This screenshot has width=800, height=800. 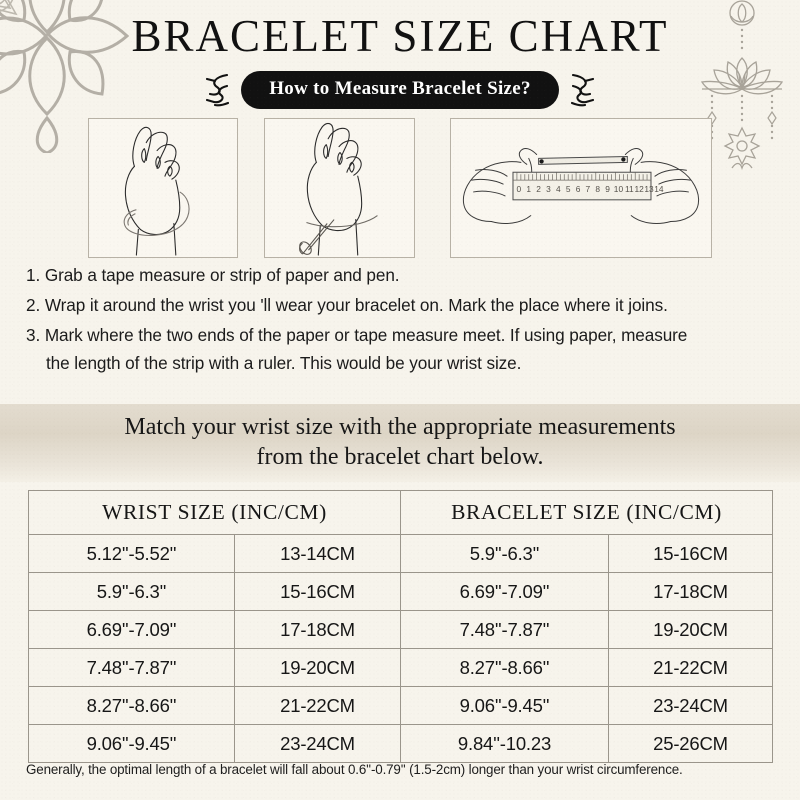 I want to click on illustration-hand-with-pen-marking, so click(x=339, y=188).